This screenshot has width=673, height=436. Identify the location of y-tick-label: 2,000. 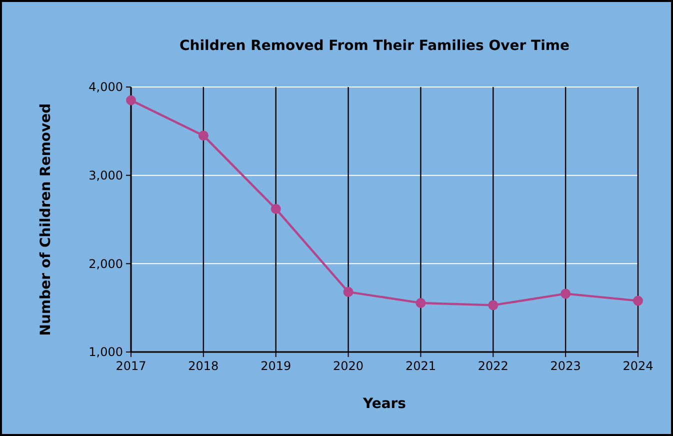
(105, 263).